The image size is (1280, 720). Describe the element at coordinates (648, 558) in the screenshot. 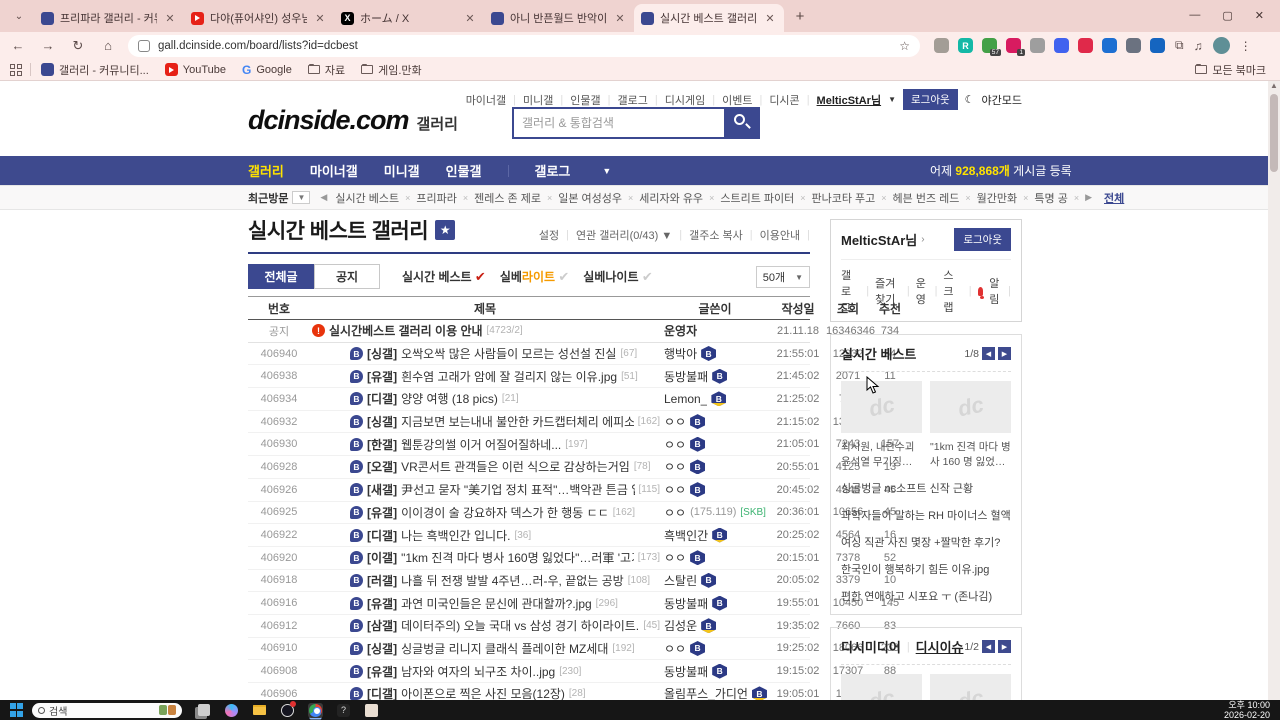

I see `comment-count: [173]` at that location.